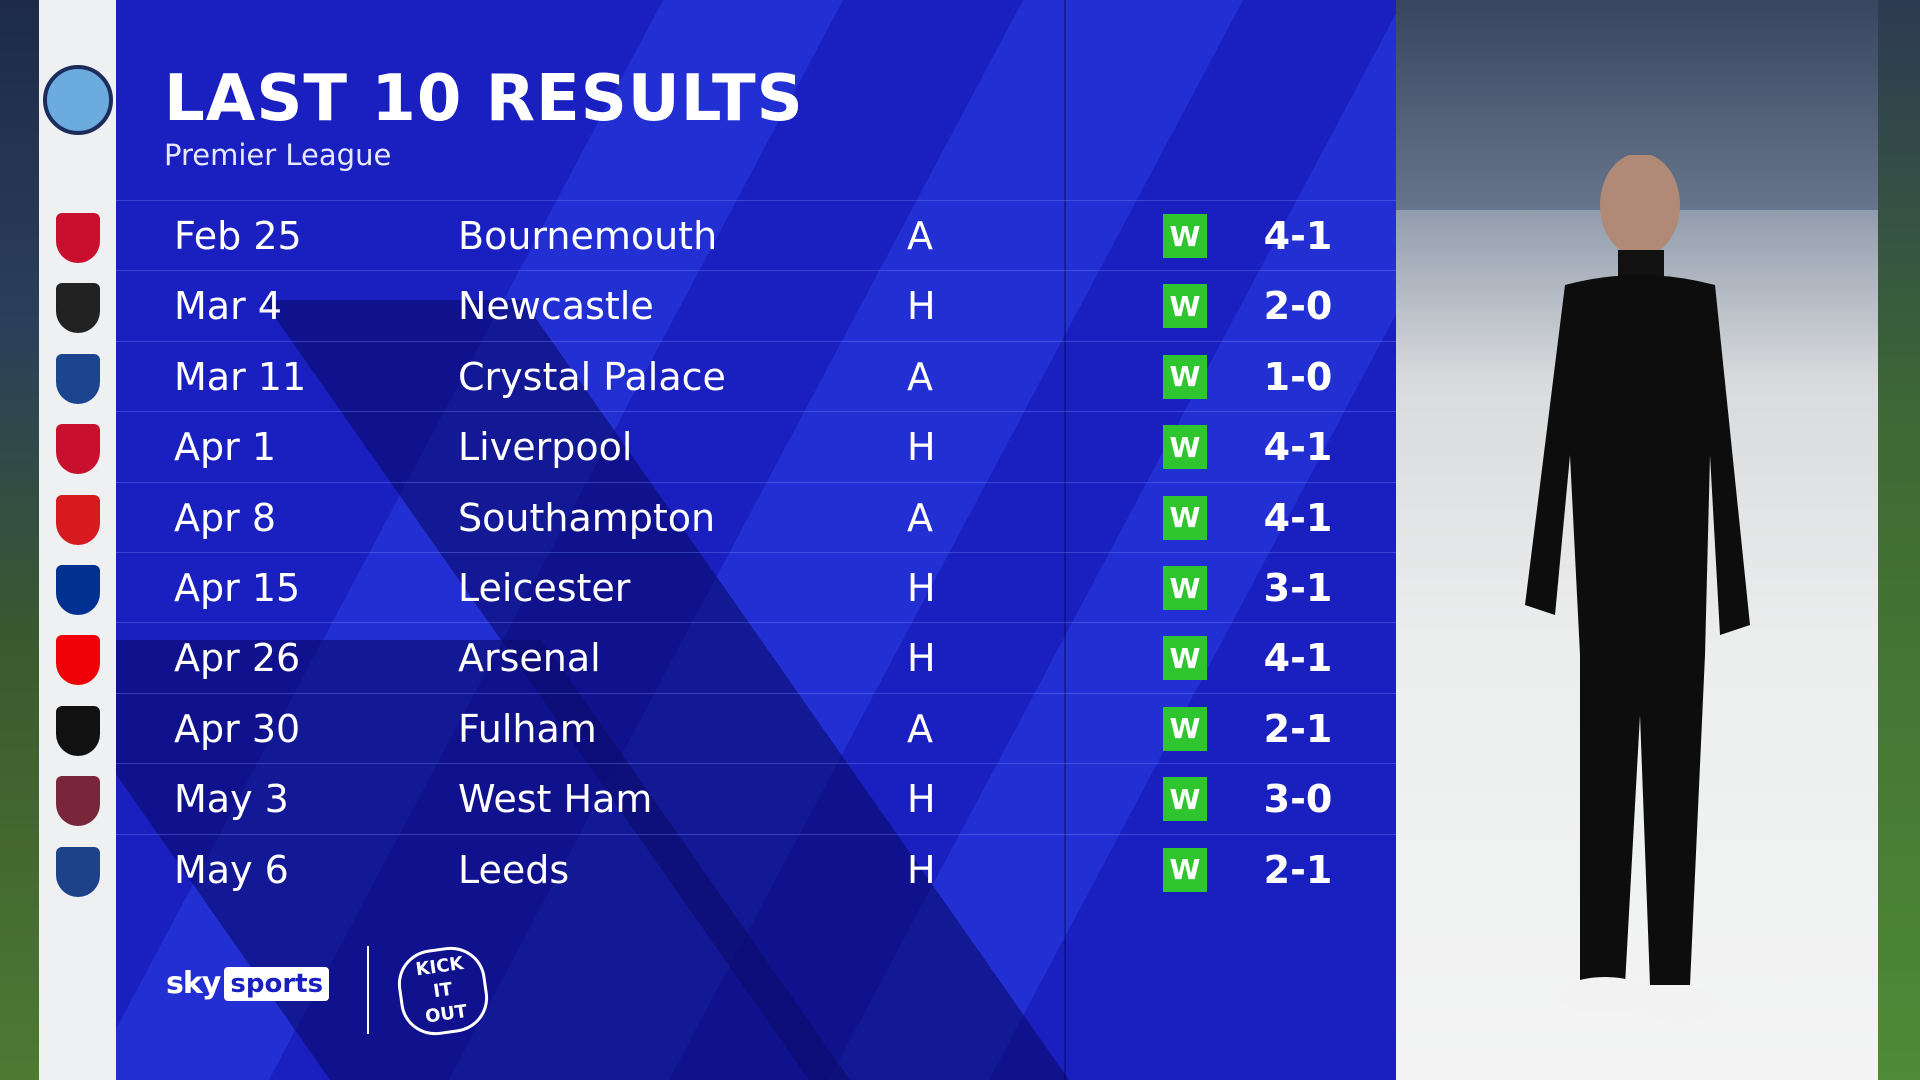  I want to click on result-row: Apr 30 Fulham A W 2-1, so click(756, 727).